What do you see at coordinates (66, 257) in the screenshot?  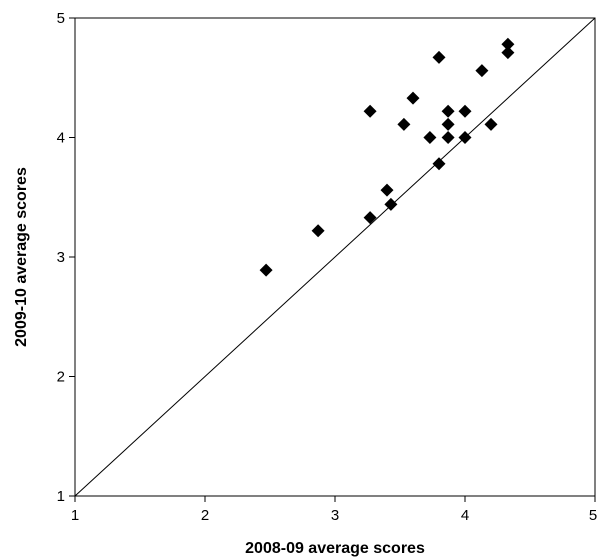 I see `y-axis: 1 2 3 4 5` at bounding box center [66, 257].